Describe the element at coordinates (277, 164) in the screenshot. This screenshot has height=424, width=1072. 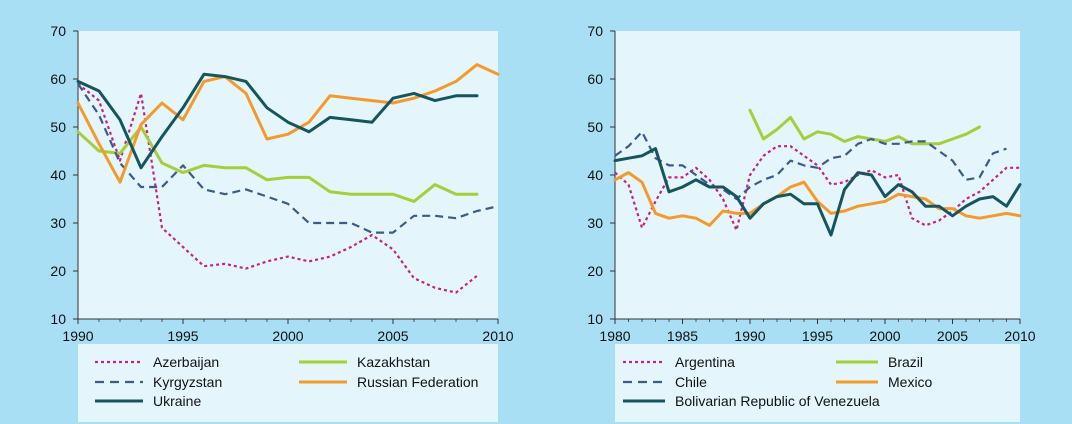
I see `series-line-kazakhstan` at that location.